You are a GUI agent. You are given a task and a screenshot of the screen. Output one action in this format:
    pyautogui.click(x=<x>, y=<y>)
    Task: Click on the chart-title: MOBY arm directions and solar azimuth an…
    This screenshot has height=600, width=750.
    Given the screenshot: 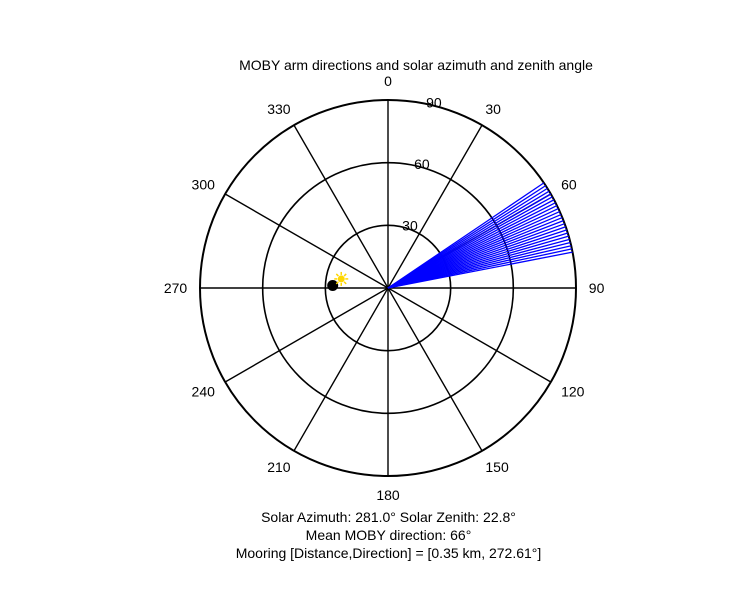 What is the action you would take?
    pyautogui.click(x=416, y=65)
    